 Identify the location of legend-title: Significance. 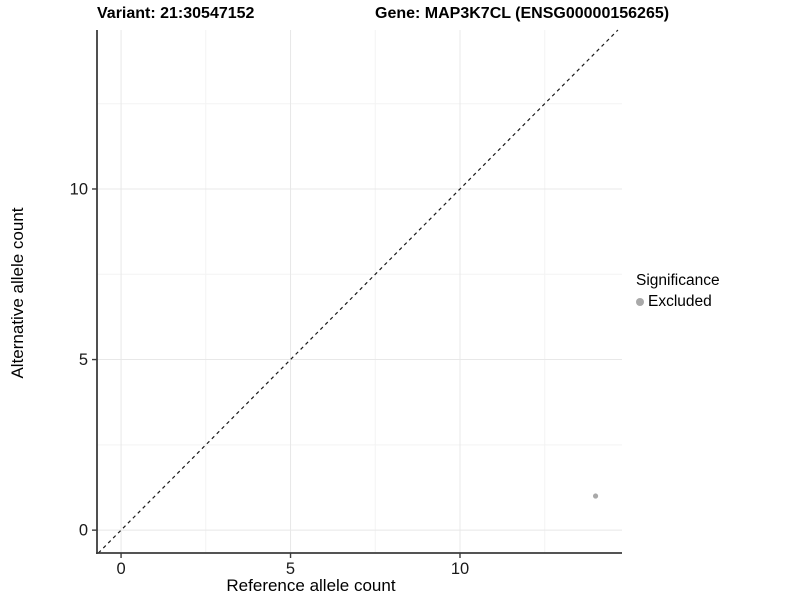
(678, 280).